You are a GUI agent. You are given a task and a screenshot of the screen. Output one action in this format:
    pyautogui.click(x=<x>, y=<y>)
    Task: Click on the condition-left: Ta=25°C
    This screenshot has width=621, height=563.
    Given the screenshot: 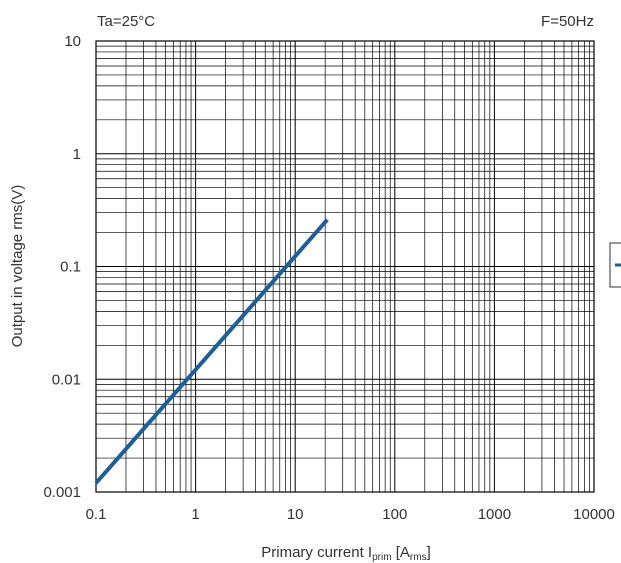 What is the action you would take?
    pyautogui.click(x=126, y=21)
    